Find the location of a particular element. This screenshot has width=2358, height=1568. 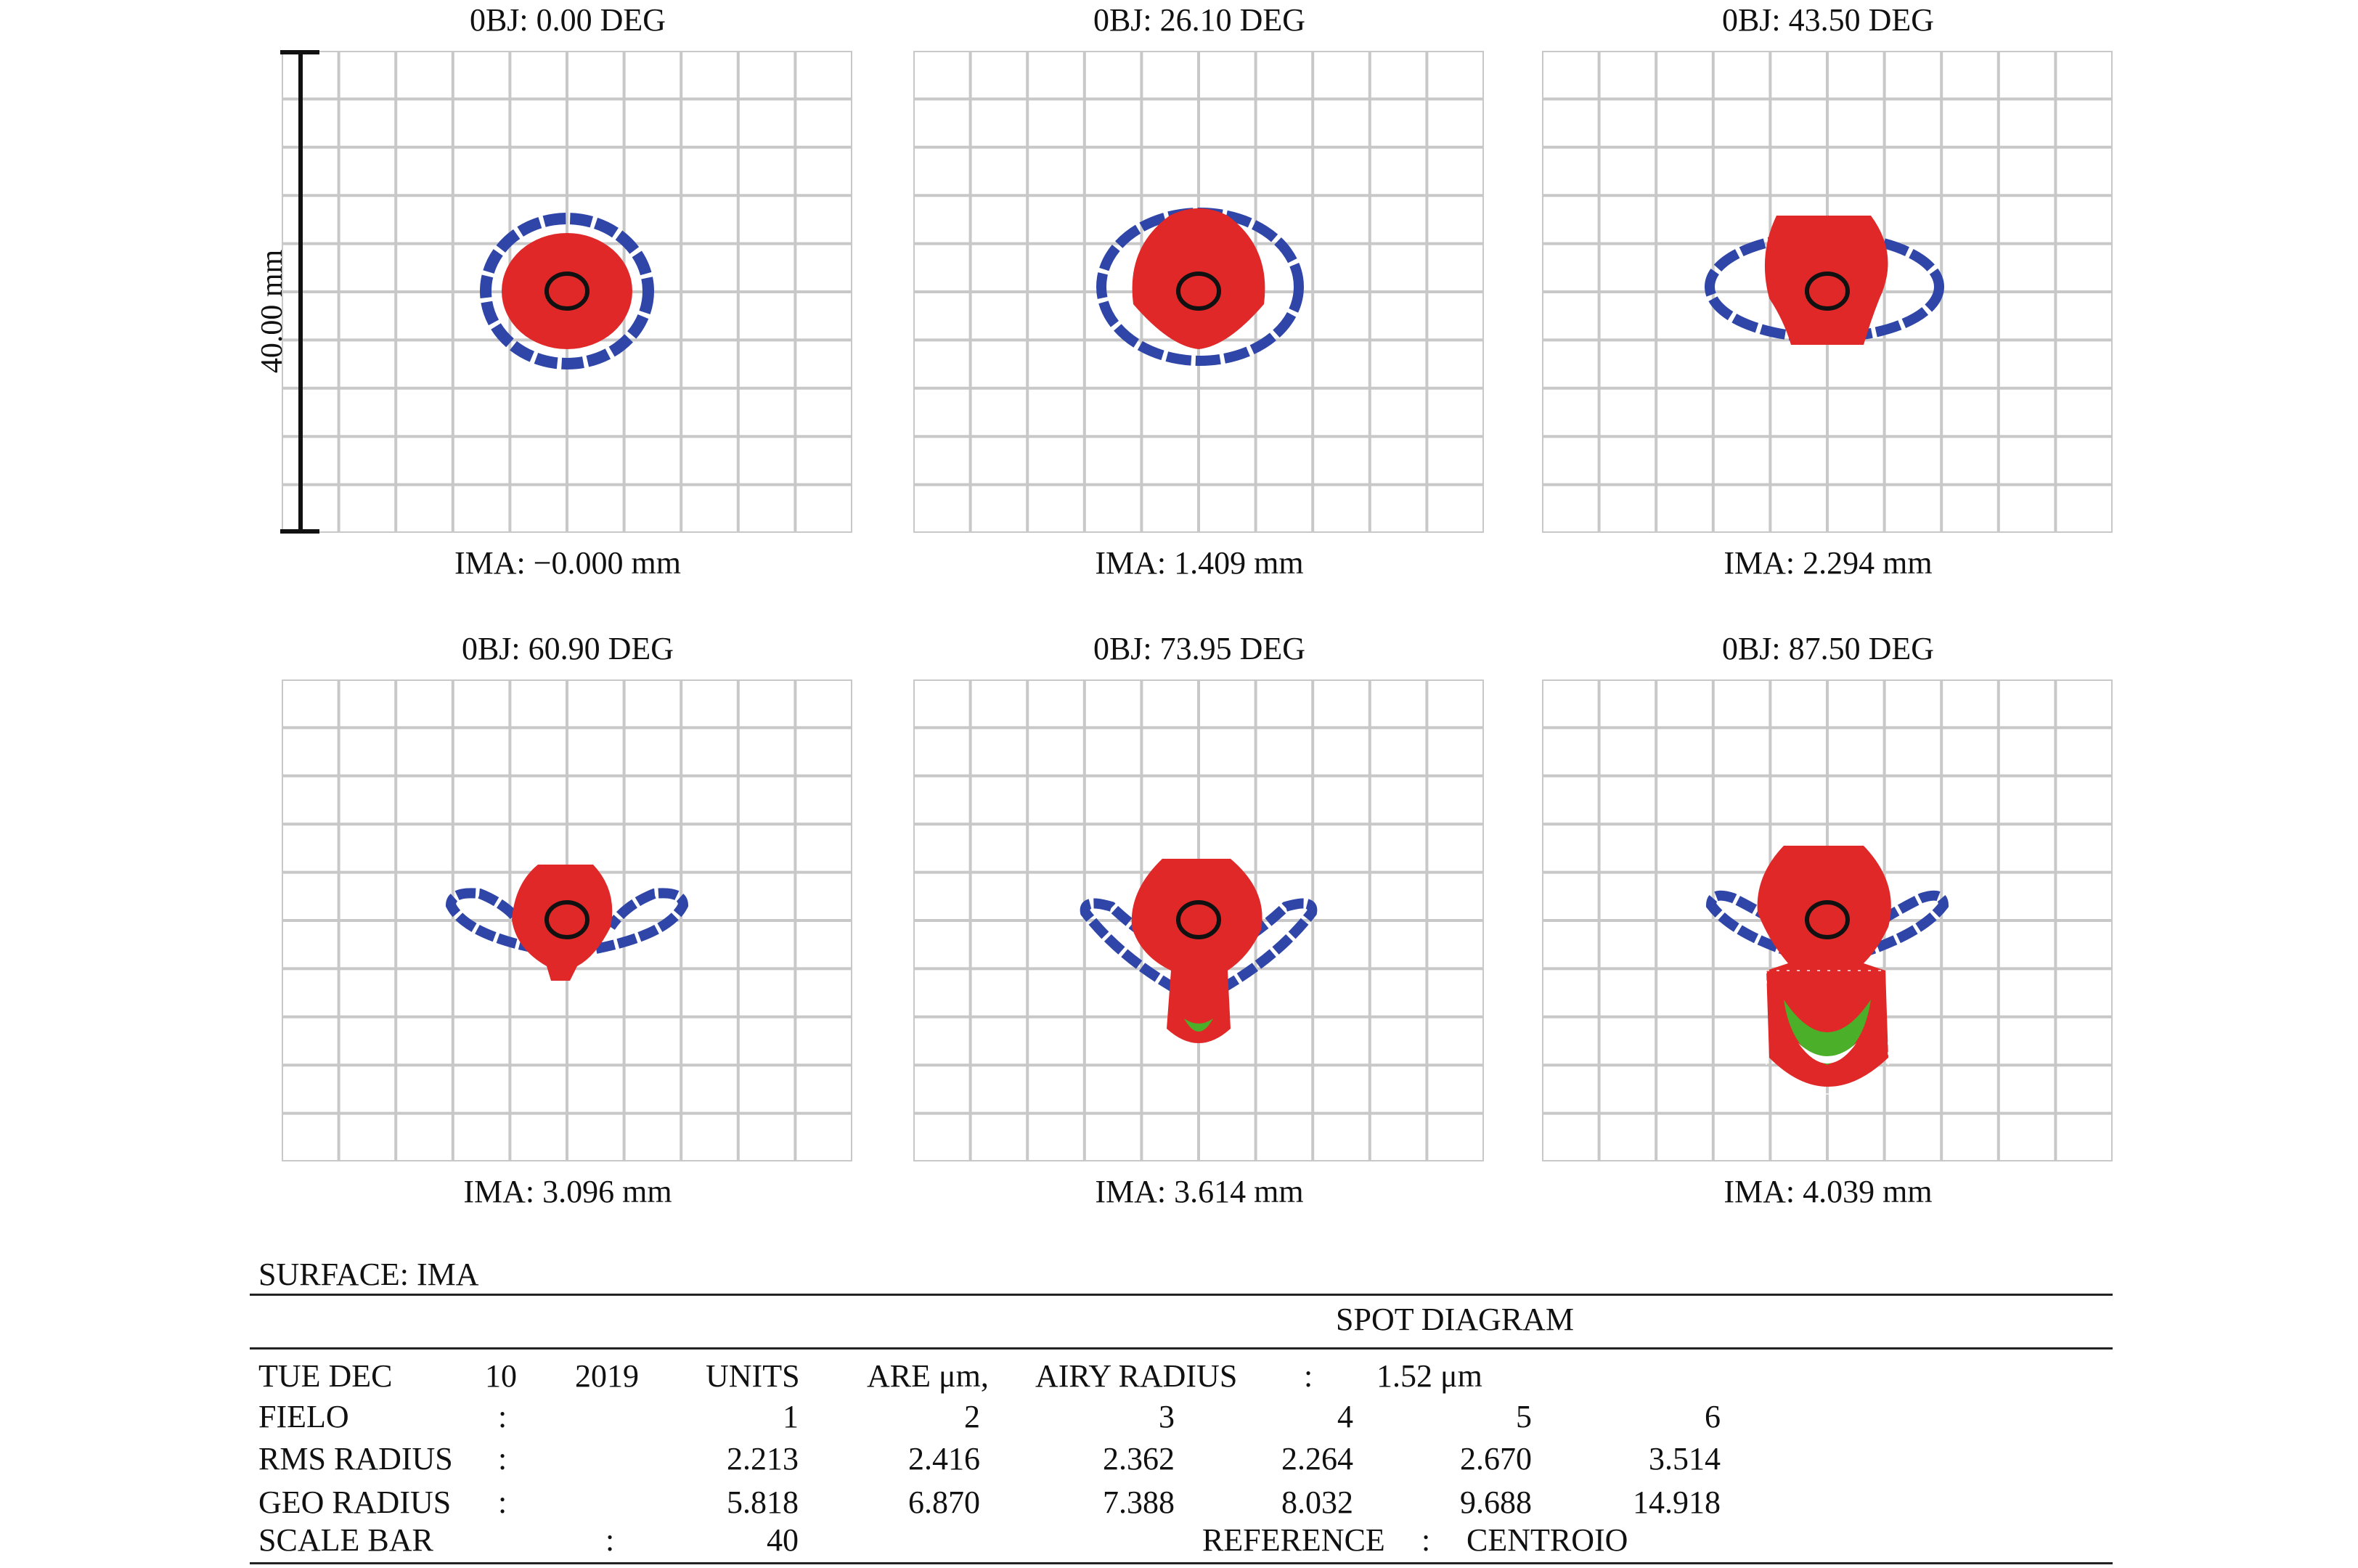

field-4: 4 is located at coordinates (1345, 1417).